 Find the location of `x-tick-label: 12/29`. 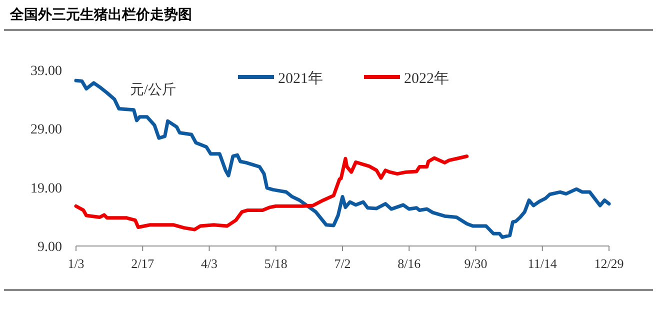

x-tick-label: 12/29 is located at coordinates (609, 263).